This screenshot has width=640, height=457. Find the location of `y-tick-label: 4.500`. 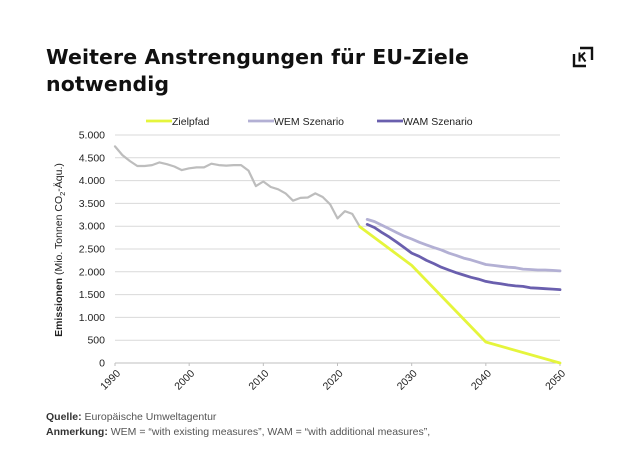

y-tick-label: 4.500 is located at coordinates (92, 158).